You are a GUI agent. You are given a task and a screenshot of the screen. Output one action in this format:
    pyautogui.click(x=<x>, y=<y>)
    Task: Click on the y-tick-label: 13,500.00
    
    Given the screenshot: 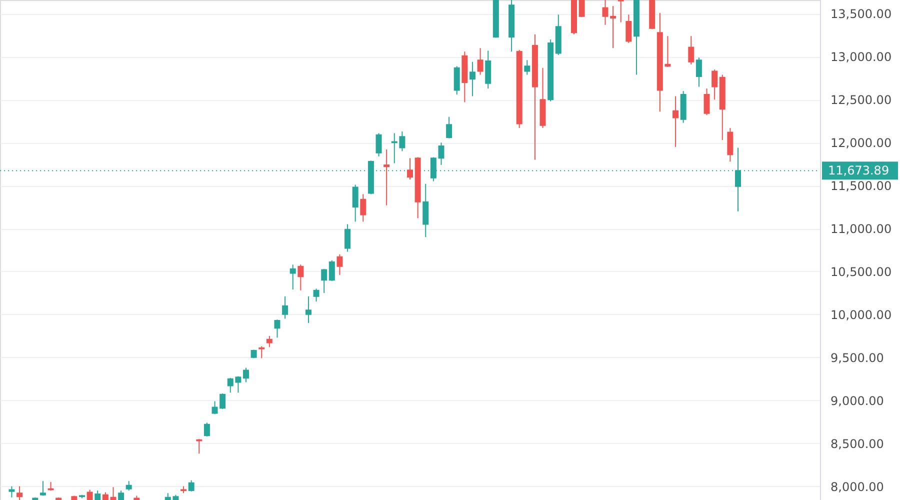 What is the action you would take?
    pyautogui.click(x=861, y=14)
    